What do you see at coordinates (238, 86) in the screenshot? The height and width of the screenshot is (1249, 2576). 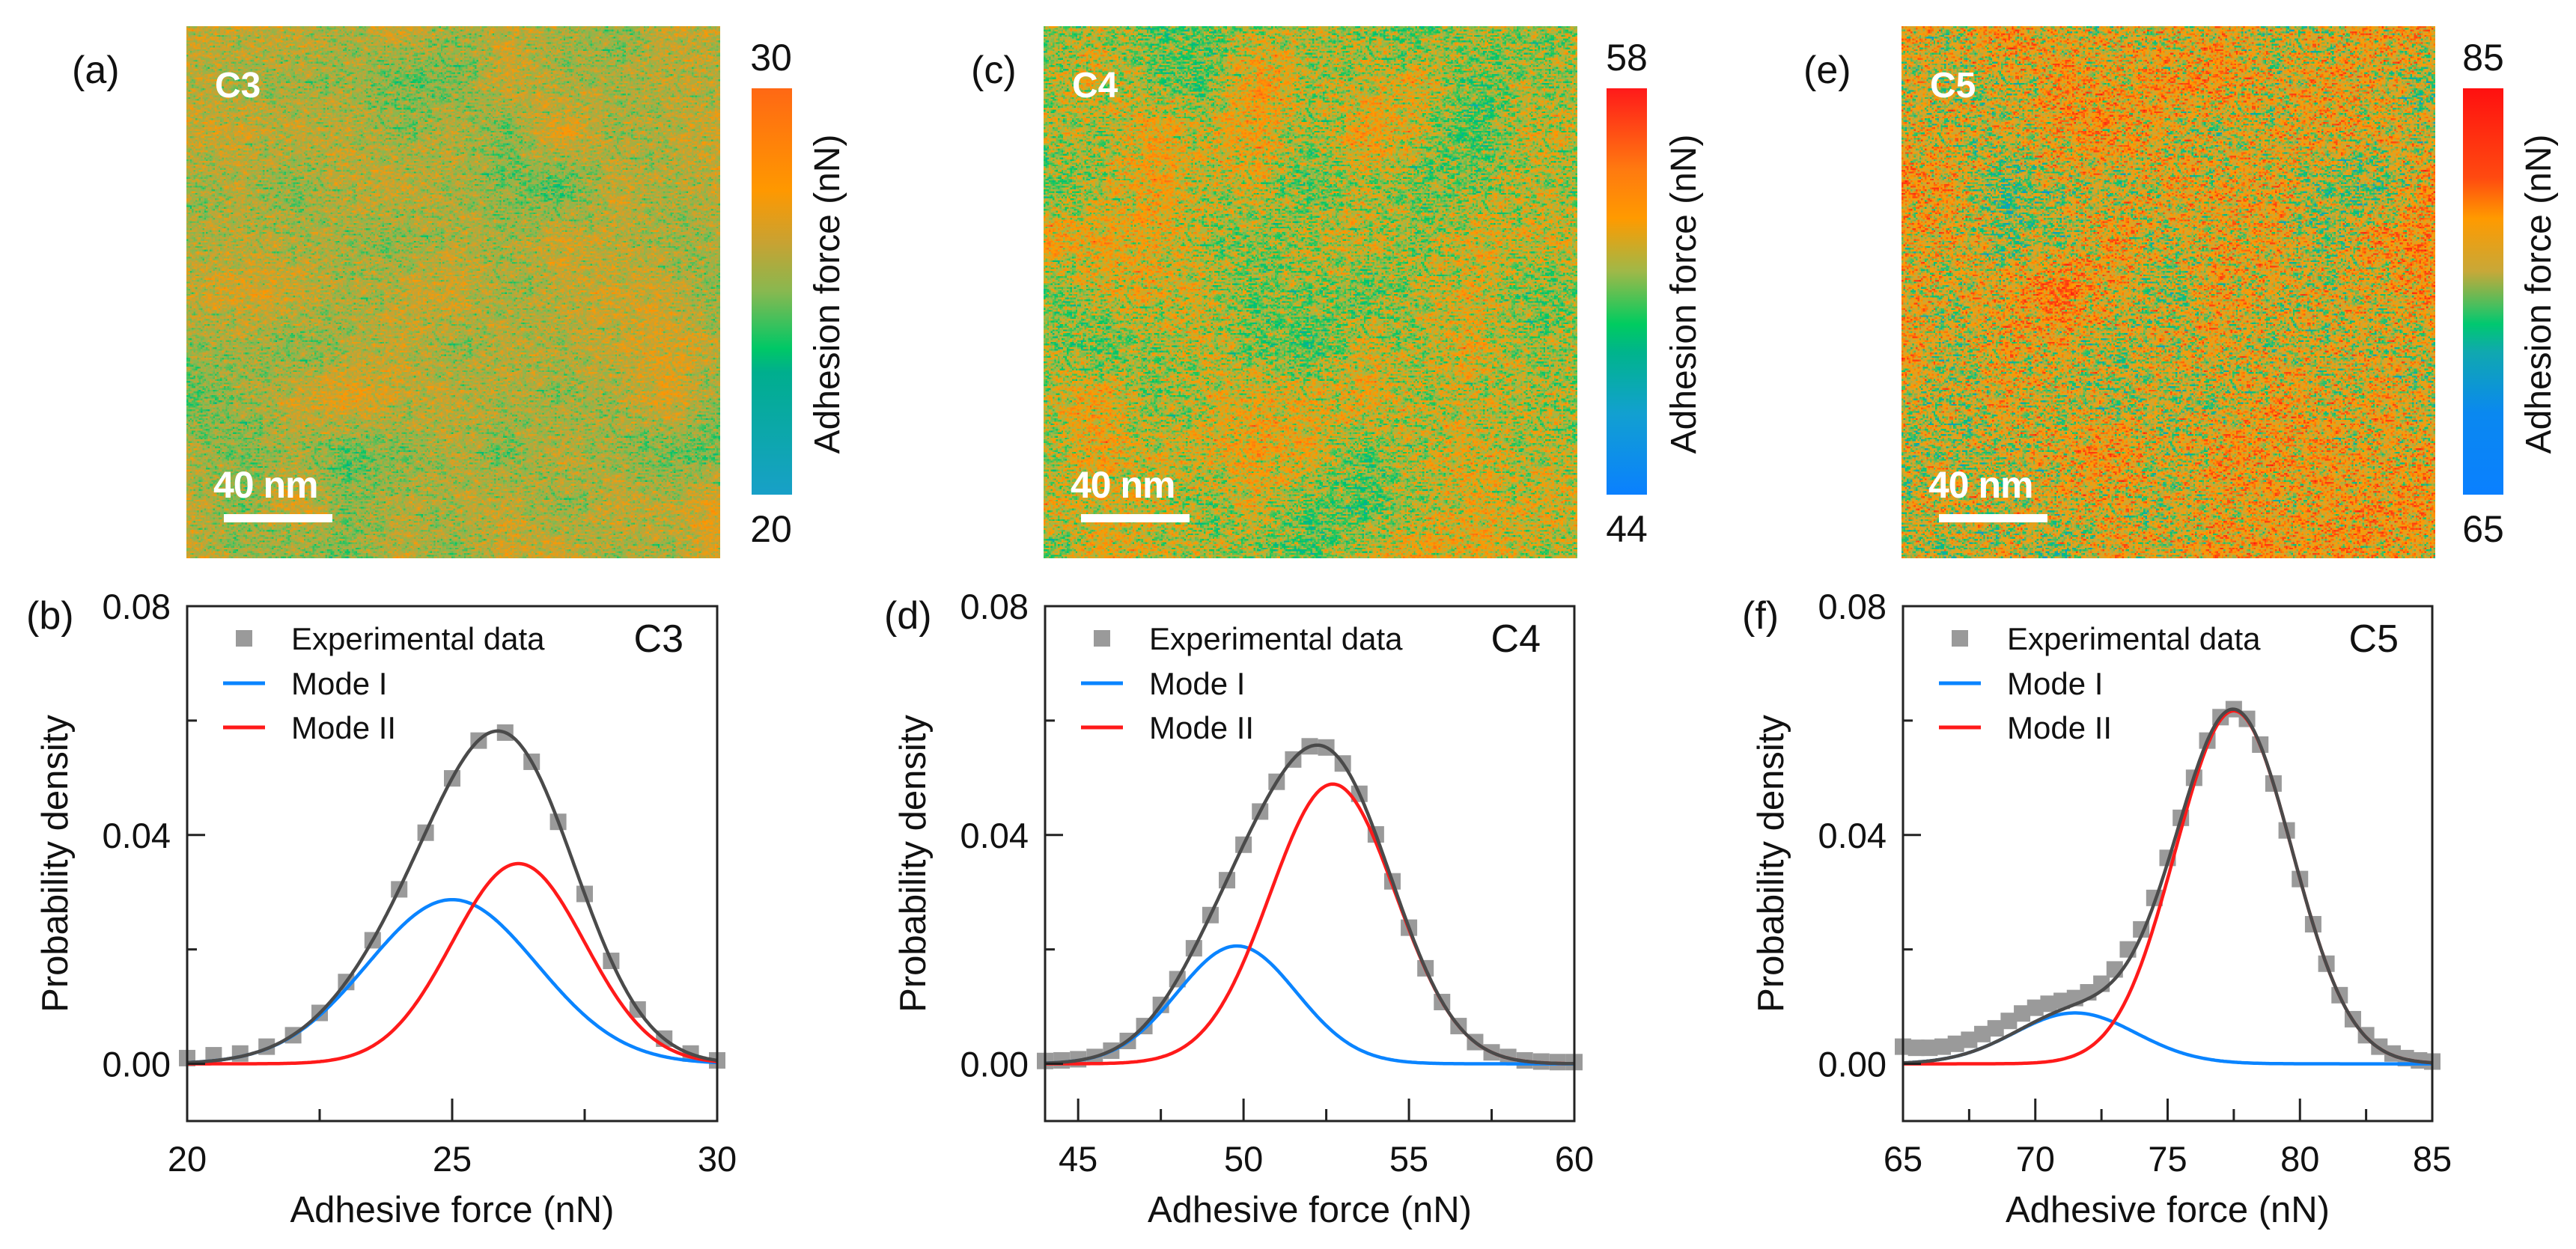 I see `map-sample-label: C3` at bounding box center [238, 86].